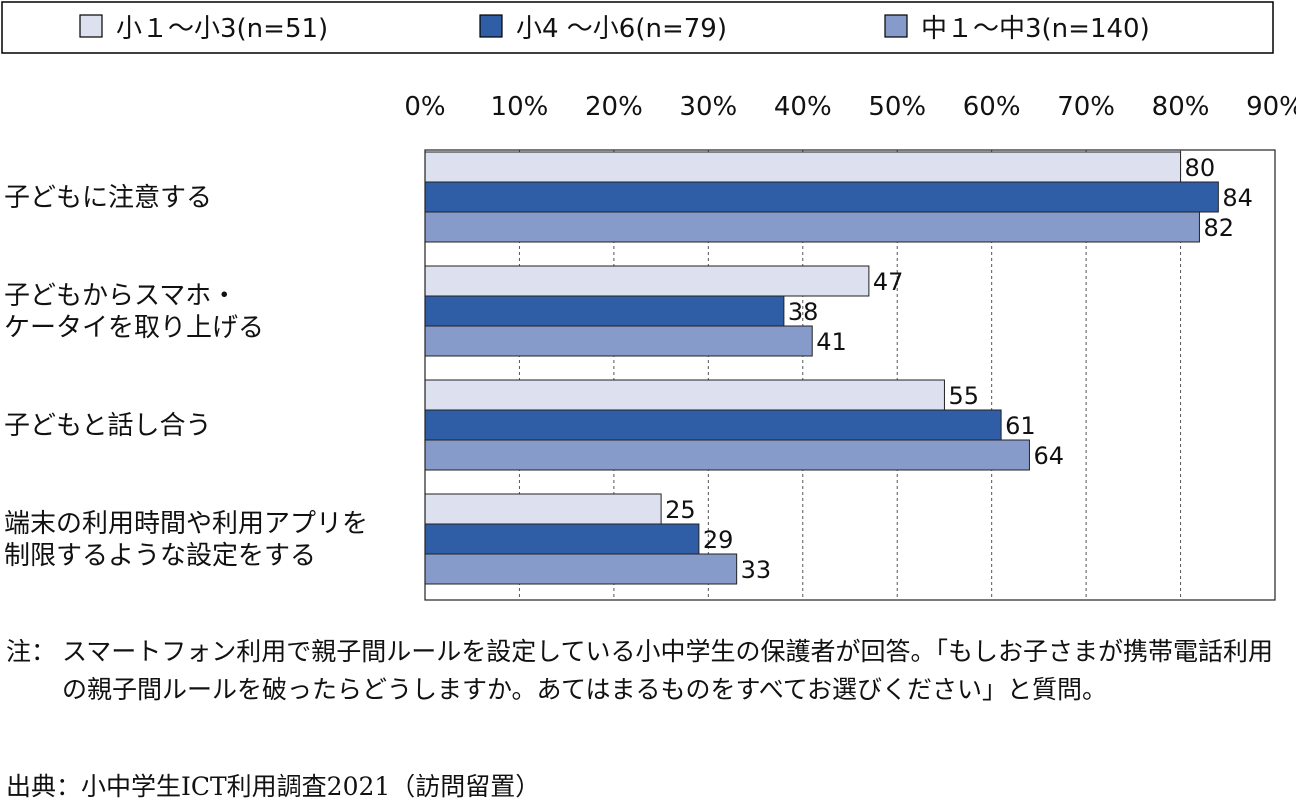  I want to click on x-tick-label: 20%, so click(614, 107).